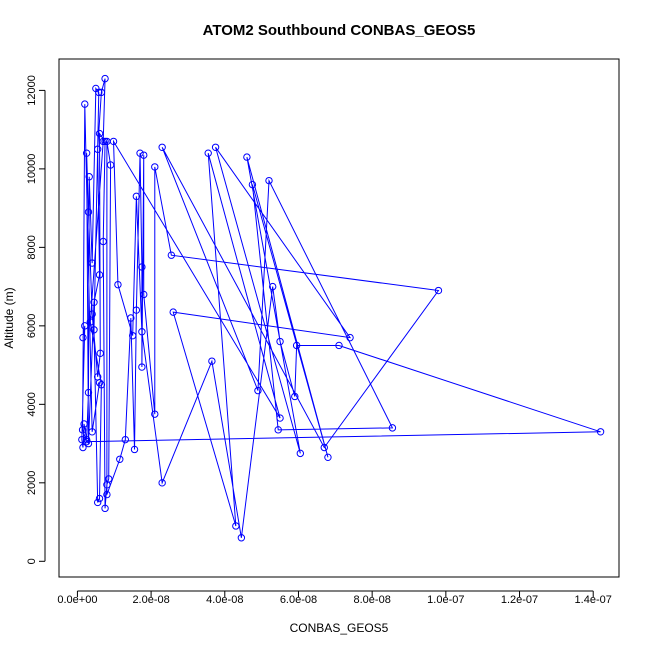 The height and width of the screenshot is (650, 650). Describe the element at coordinates (298, 600) in the screenshot. I see `x-tick-label: 6.0e-08` at that location.